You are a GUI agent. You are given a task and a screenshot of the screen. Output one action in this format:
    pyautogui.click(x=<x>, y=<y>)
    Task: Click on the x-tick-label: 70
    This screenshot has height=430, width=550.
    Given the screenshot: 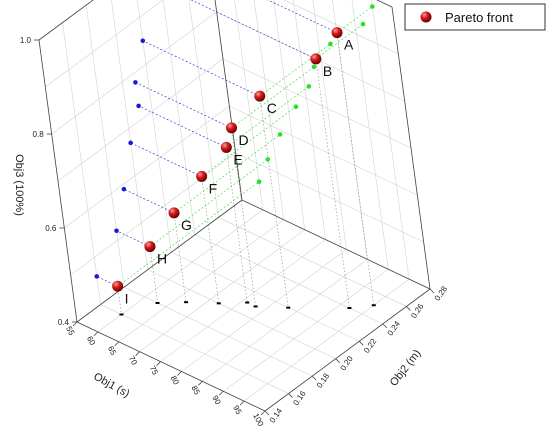 What is the action you would take?
    pyautogui.click(x=133, y=360)
    